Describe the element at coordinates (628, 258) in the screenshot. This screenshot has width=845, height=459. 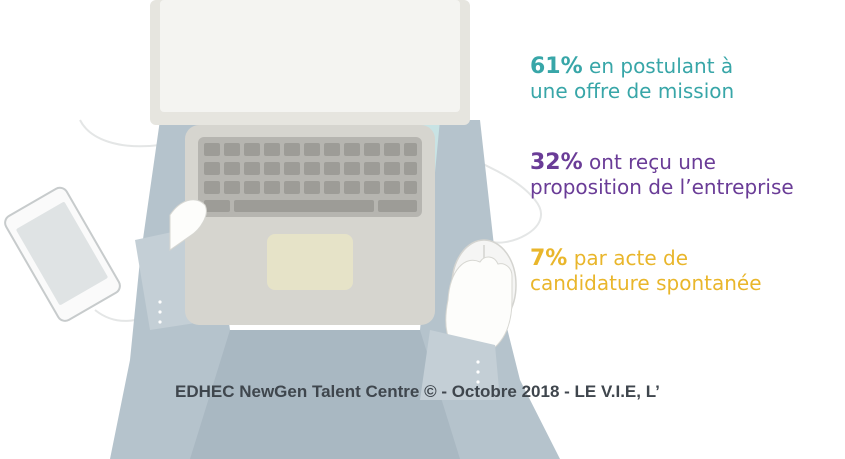
I see `stat-text-line1: par acte de` at that location.